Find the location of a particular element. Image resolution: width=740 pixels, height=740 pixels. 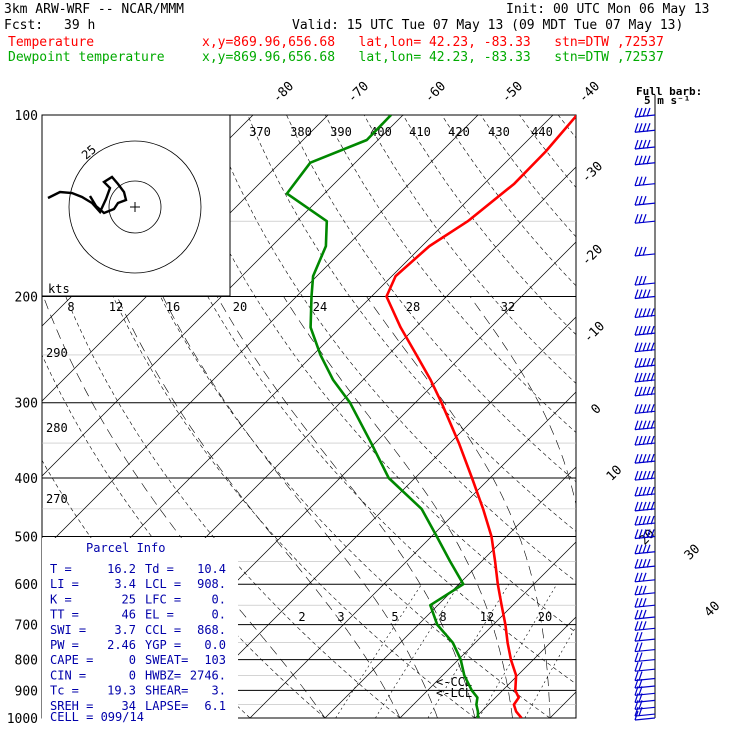

theta-label: 420 is located at coordinates (459, 132).